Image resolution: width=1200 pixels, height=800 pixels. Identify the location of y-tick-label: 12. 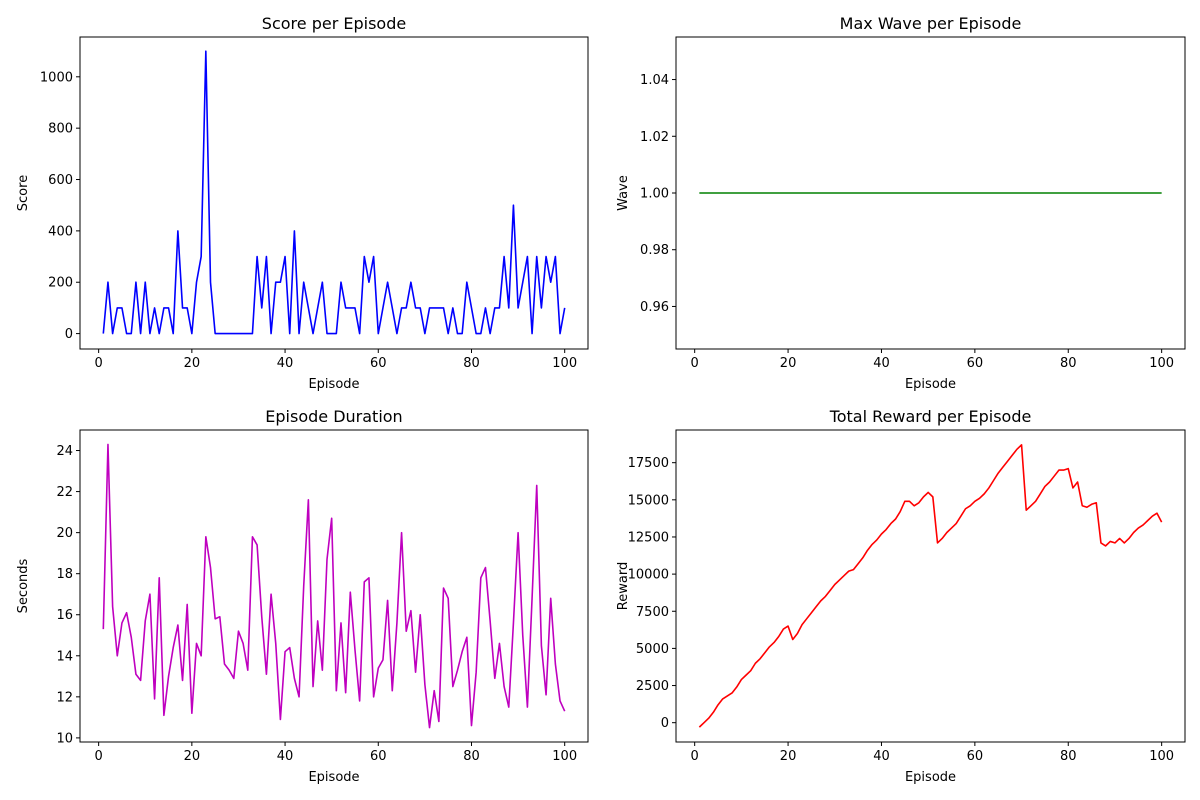
(64, 697).